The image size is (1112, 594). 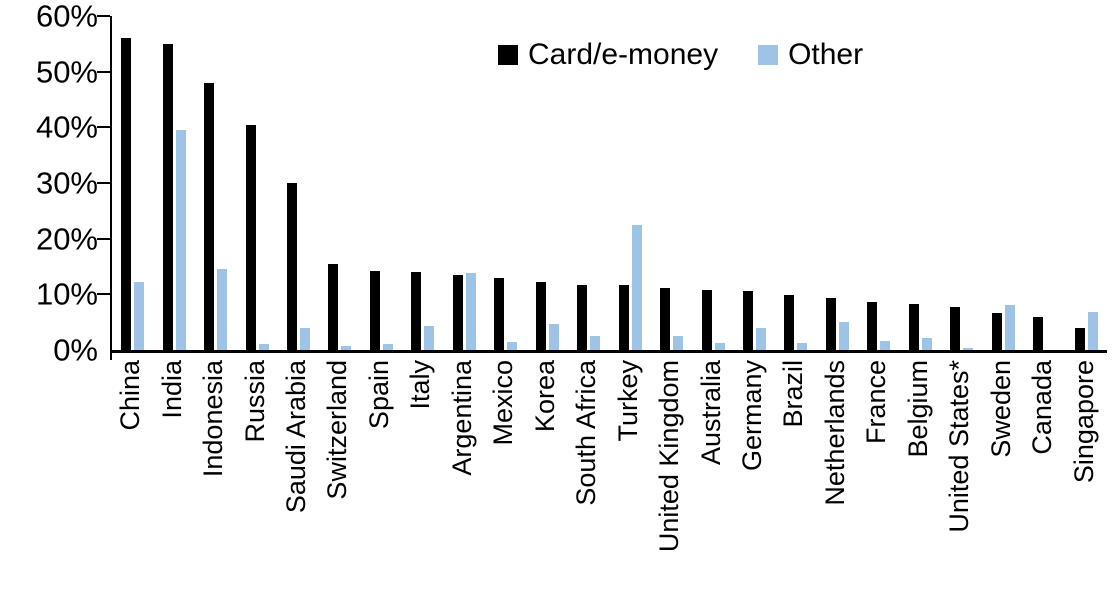 What do you see at coordinates (66, 72) in the screenshot?
I see `y-axis-label: 50%` at bounding box center [66, 72].